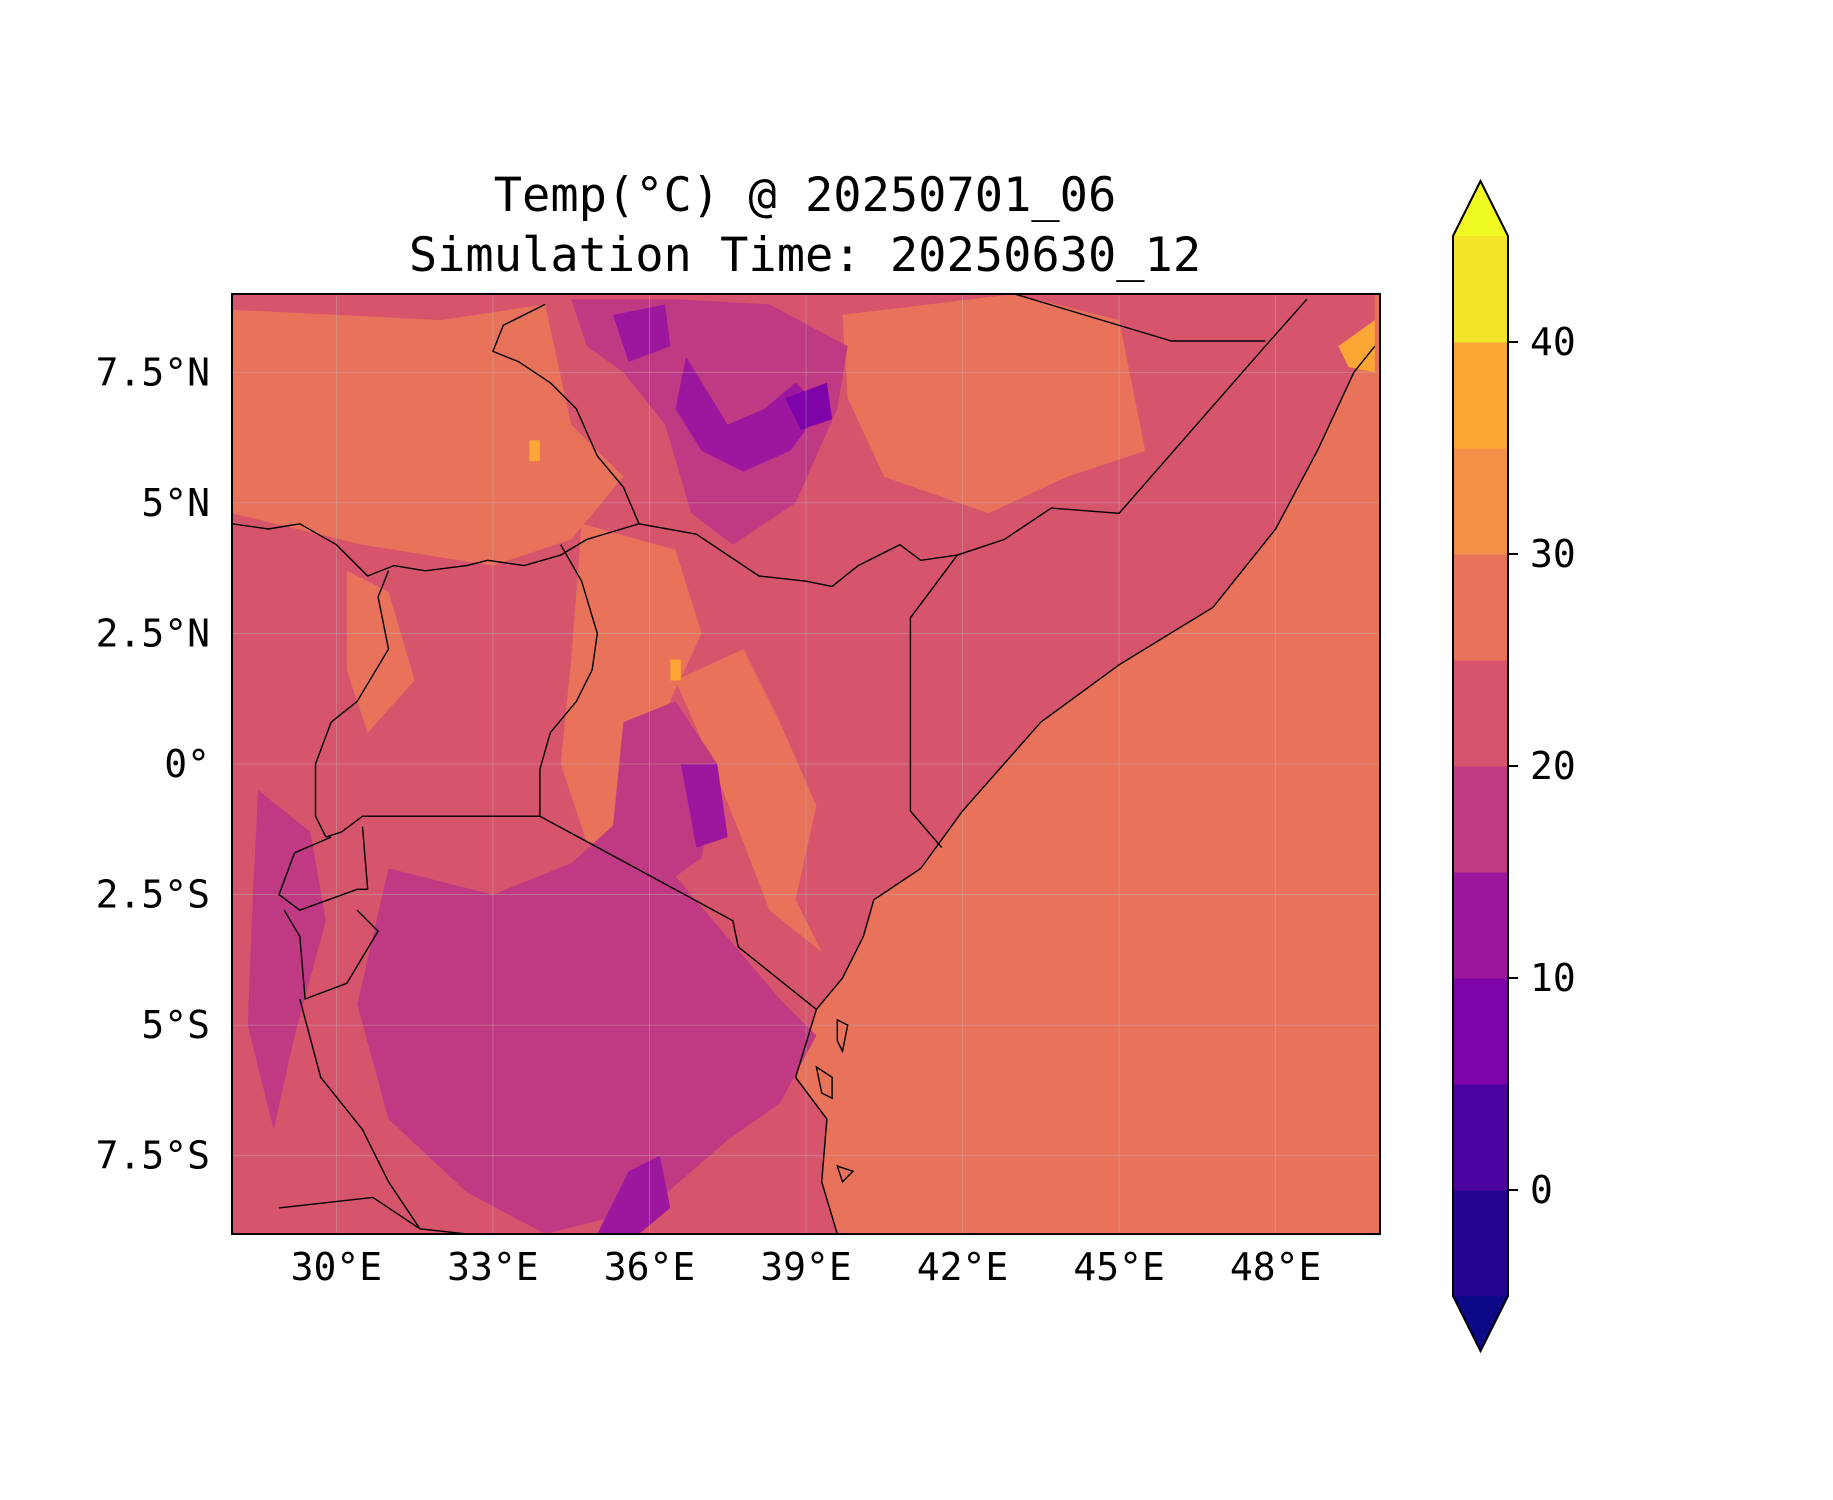 This screenshot has height=1500, width=1833. I want to click on colorbar-outline, so click(1480, 766).